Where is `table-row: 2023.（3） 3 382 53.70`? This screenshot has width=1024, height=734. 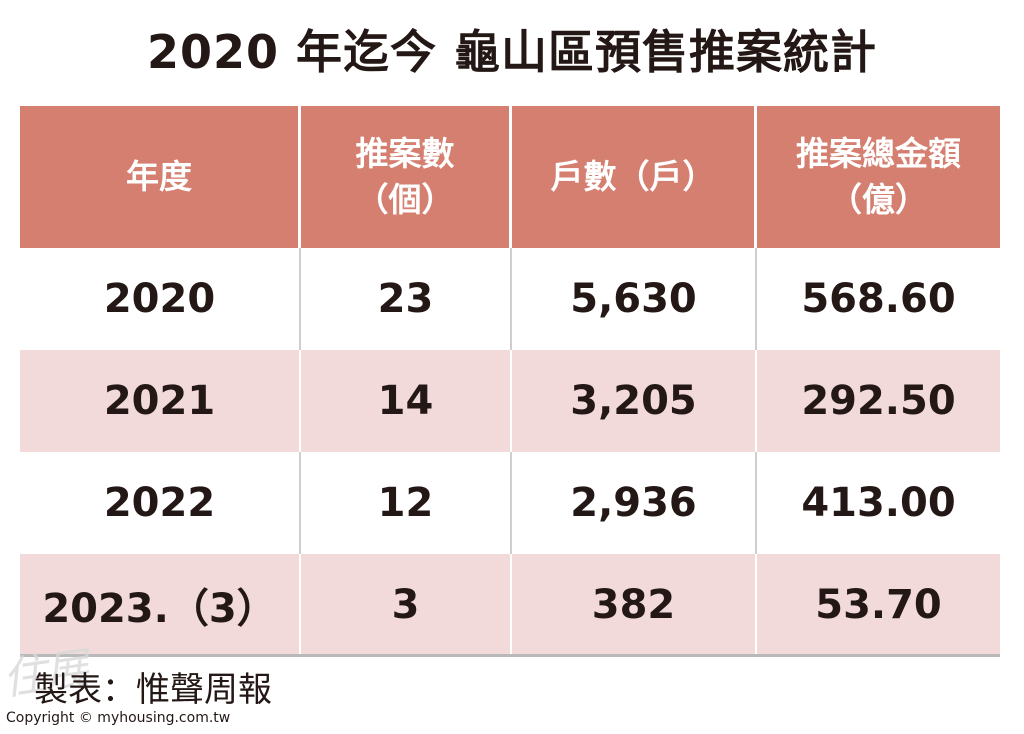
table-row: 2023.（3） 3 382 53.70 is located at coordinates (510, 605).